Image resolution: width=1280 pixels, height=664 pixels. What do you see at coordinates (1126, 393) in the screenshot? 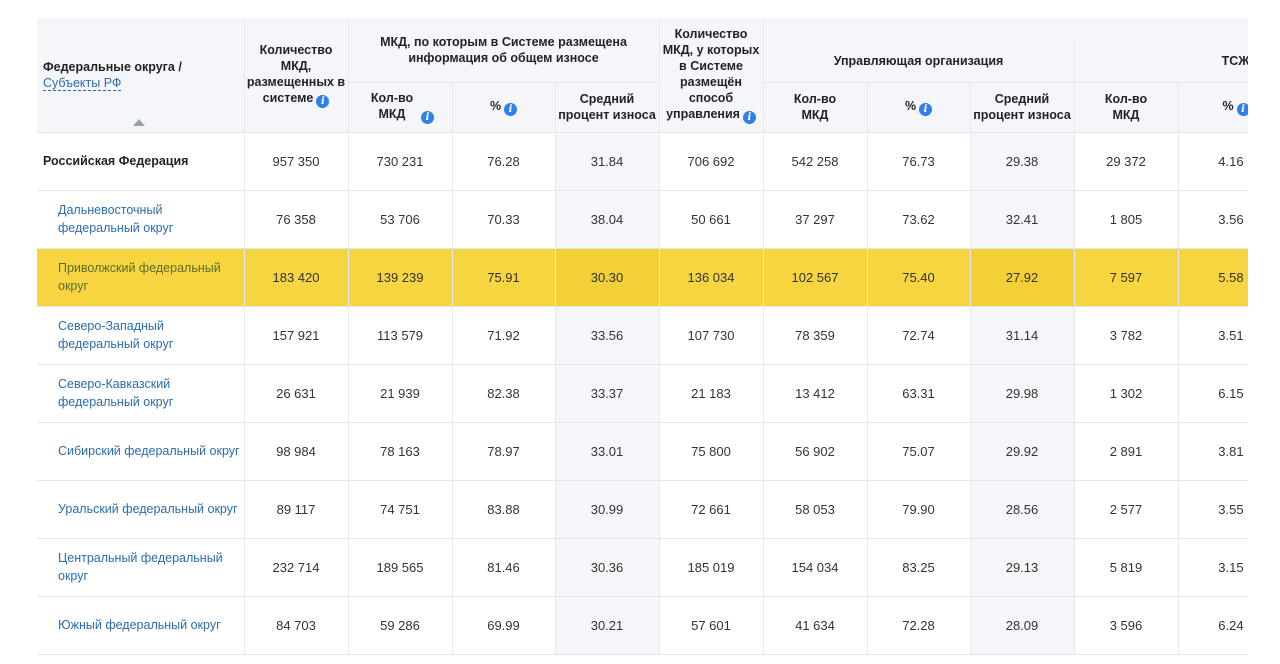
I see `table-cell: 1 302` at bounding box center [1126, 393].